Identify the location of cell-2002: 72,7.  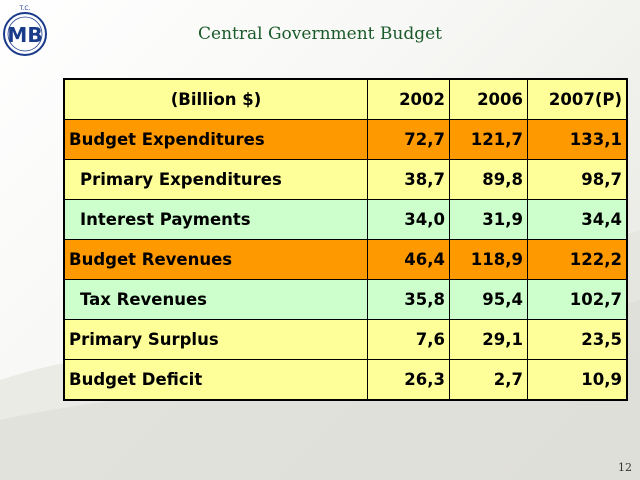
(408, 139).